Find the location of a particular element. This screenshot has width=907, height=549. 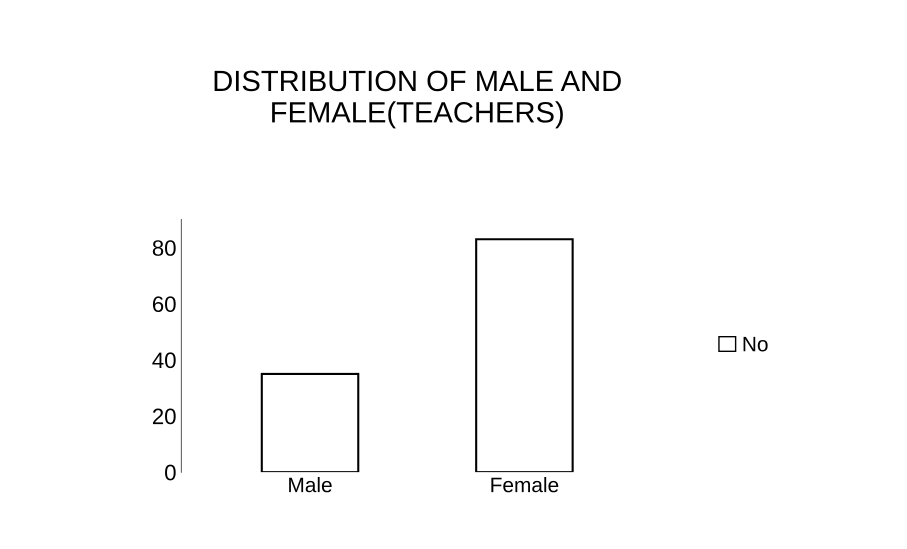

x-tick-label: Female is located at coordinates (524, 484).